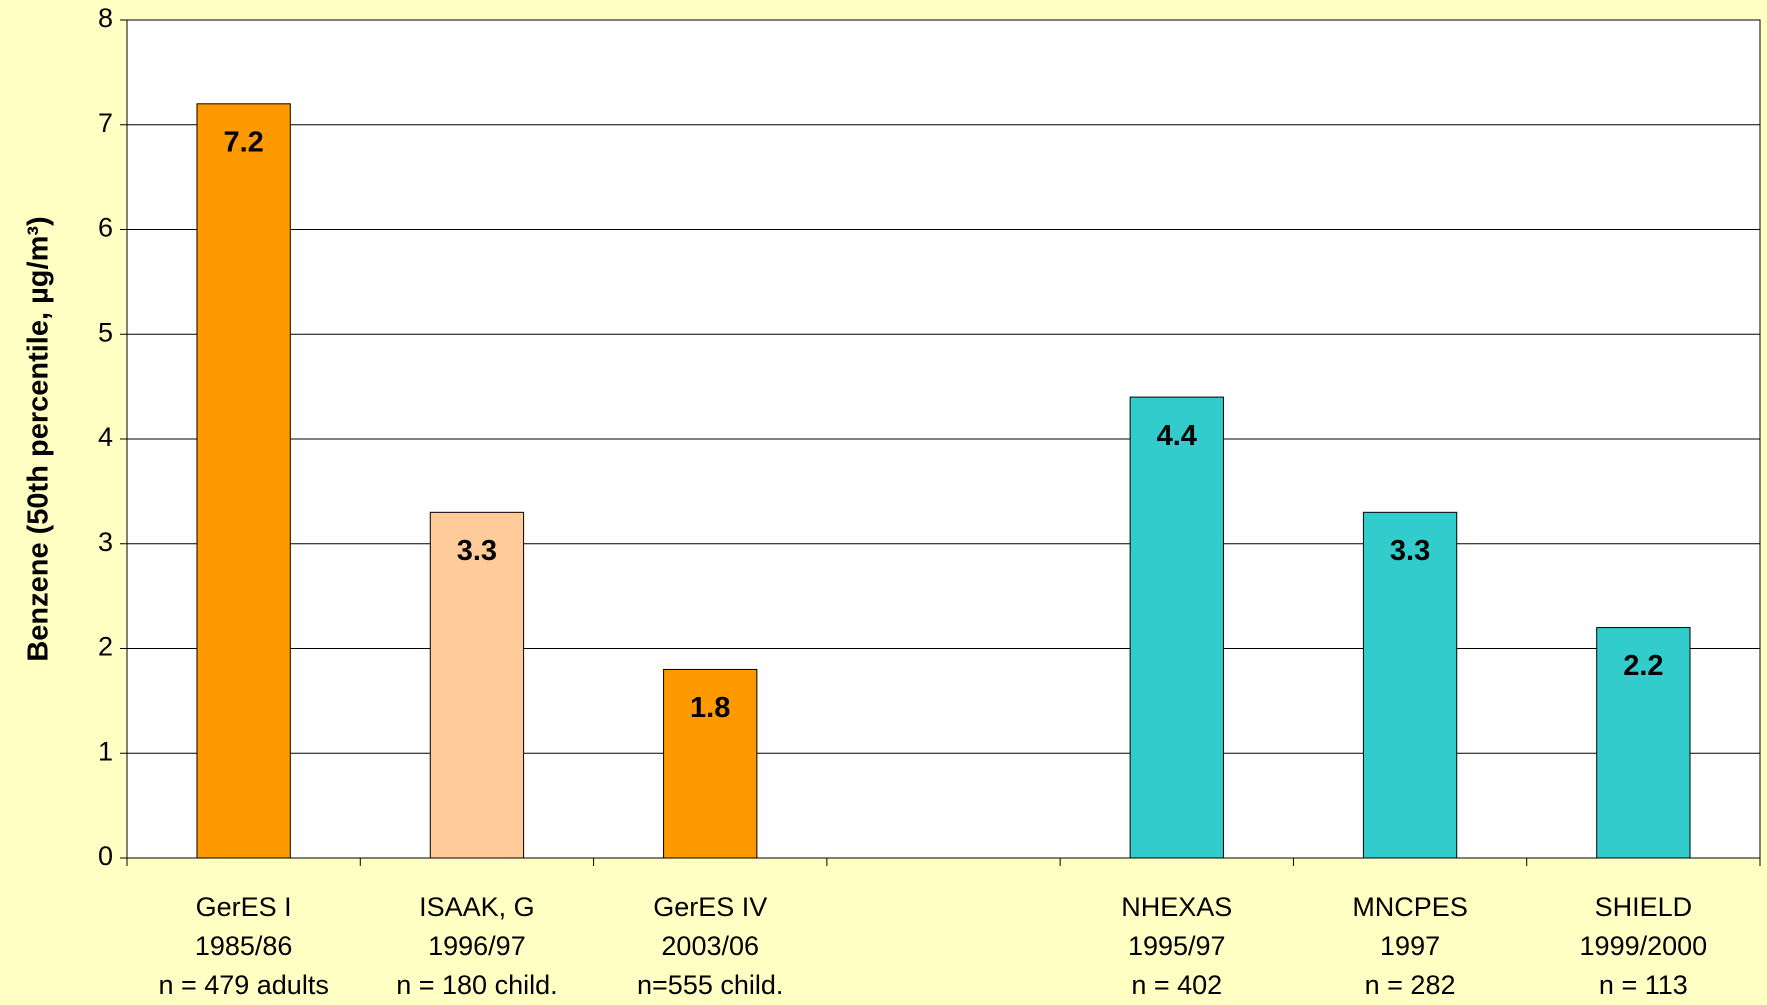 Image resolution: width=1767 pixels, height=1005 pixels. What do you see at coordinates (710, 708) in the screenshot?
I see `data-label: 1.8` at bounding box center [710, 708].